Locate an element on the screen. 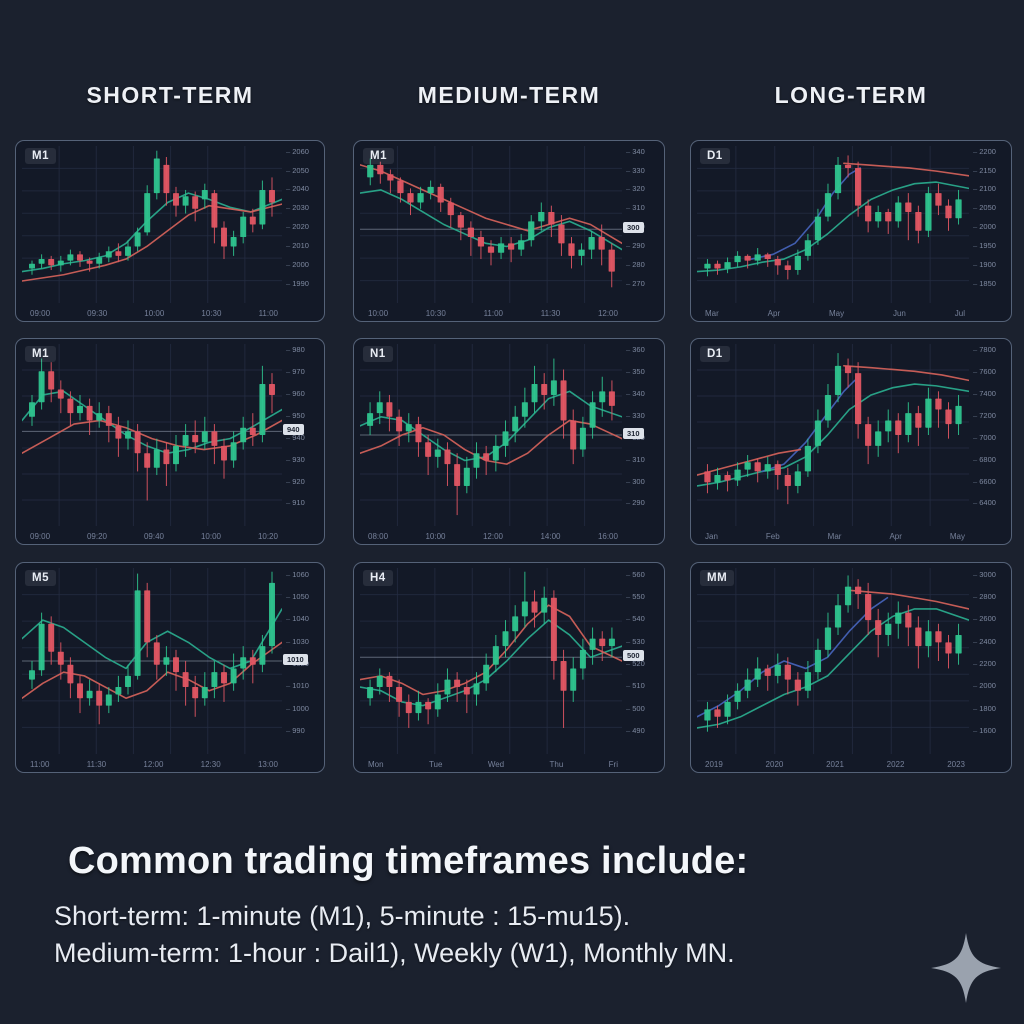 This screenshot has height=1024, width=1024. y-tick-label: 2000 is located at coordinates (984, 226).